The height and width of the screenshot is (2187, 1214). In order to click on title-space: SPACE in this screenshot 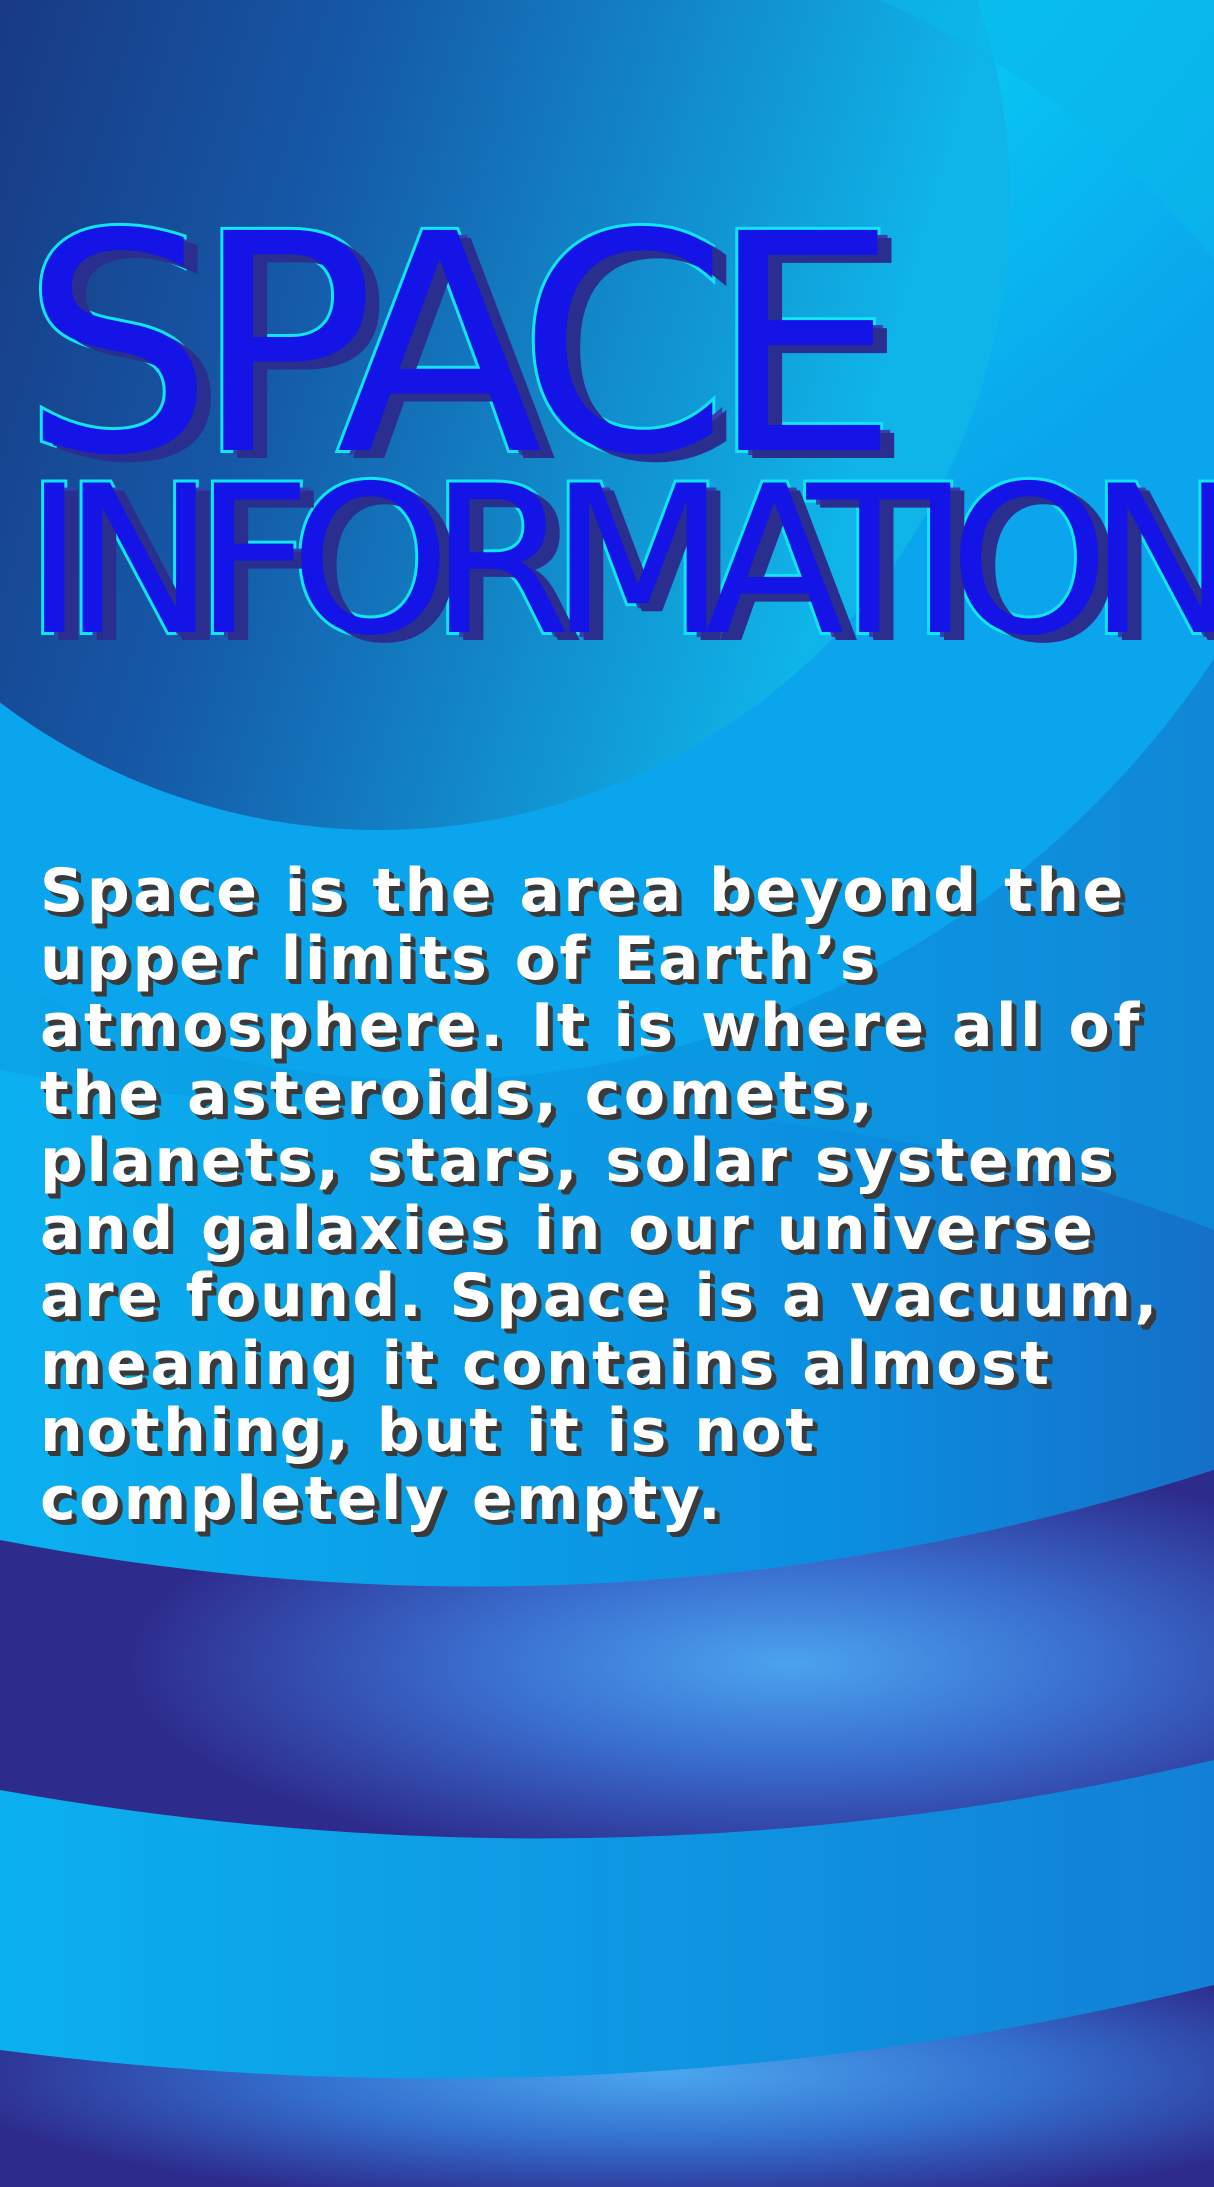, I will do `click(460, 346)`.